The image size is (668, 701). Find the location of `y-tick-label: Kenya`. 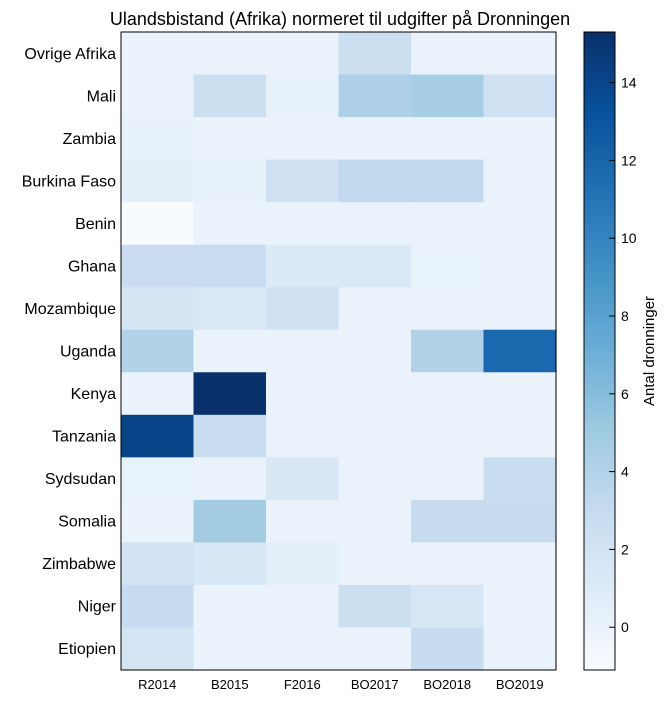

y-tick-label: Kenya is located at coordinates (93, 394).